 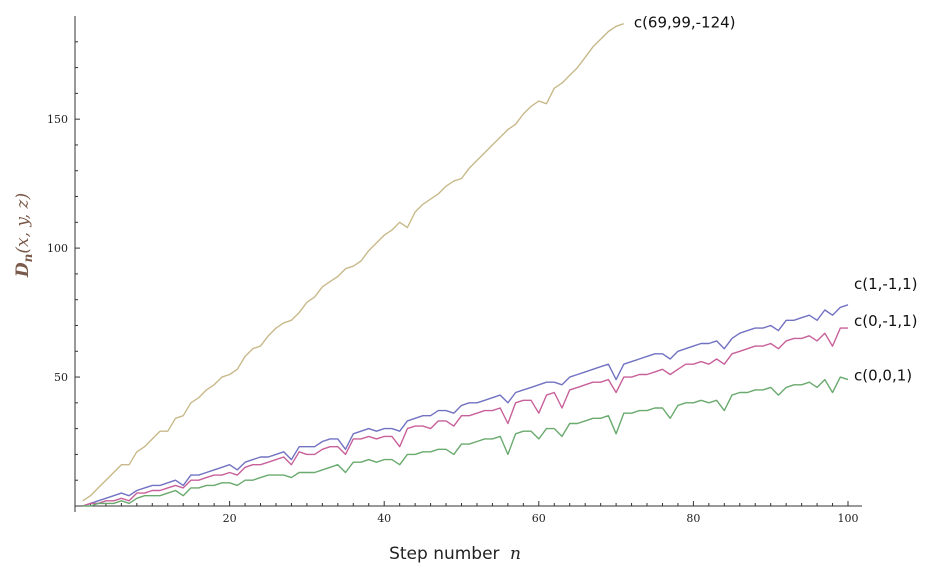 I want to click on y-axis-title-args: (x, y, z), so click(x=23, y=223).